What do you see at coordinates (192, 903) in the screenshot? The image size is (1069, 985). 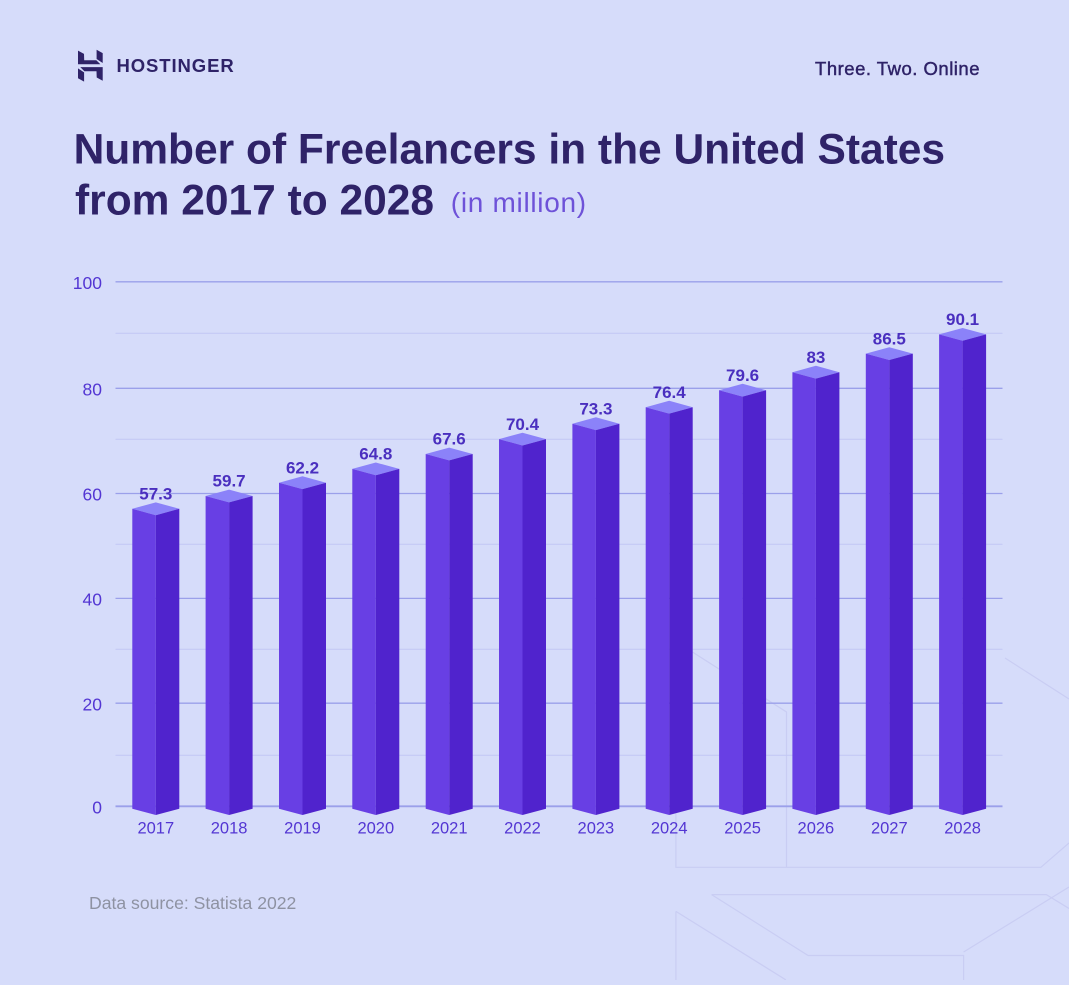 I see `svg-text: Data source: Statista 2022` at bounding box center [192, 903].